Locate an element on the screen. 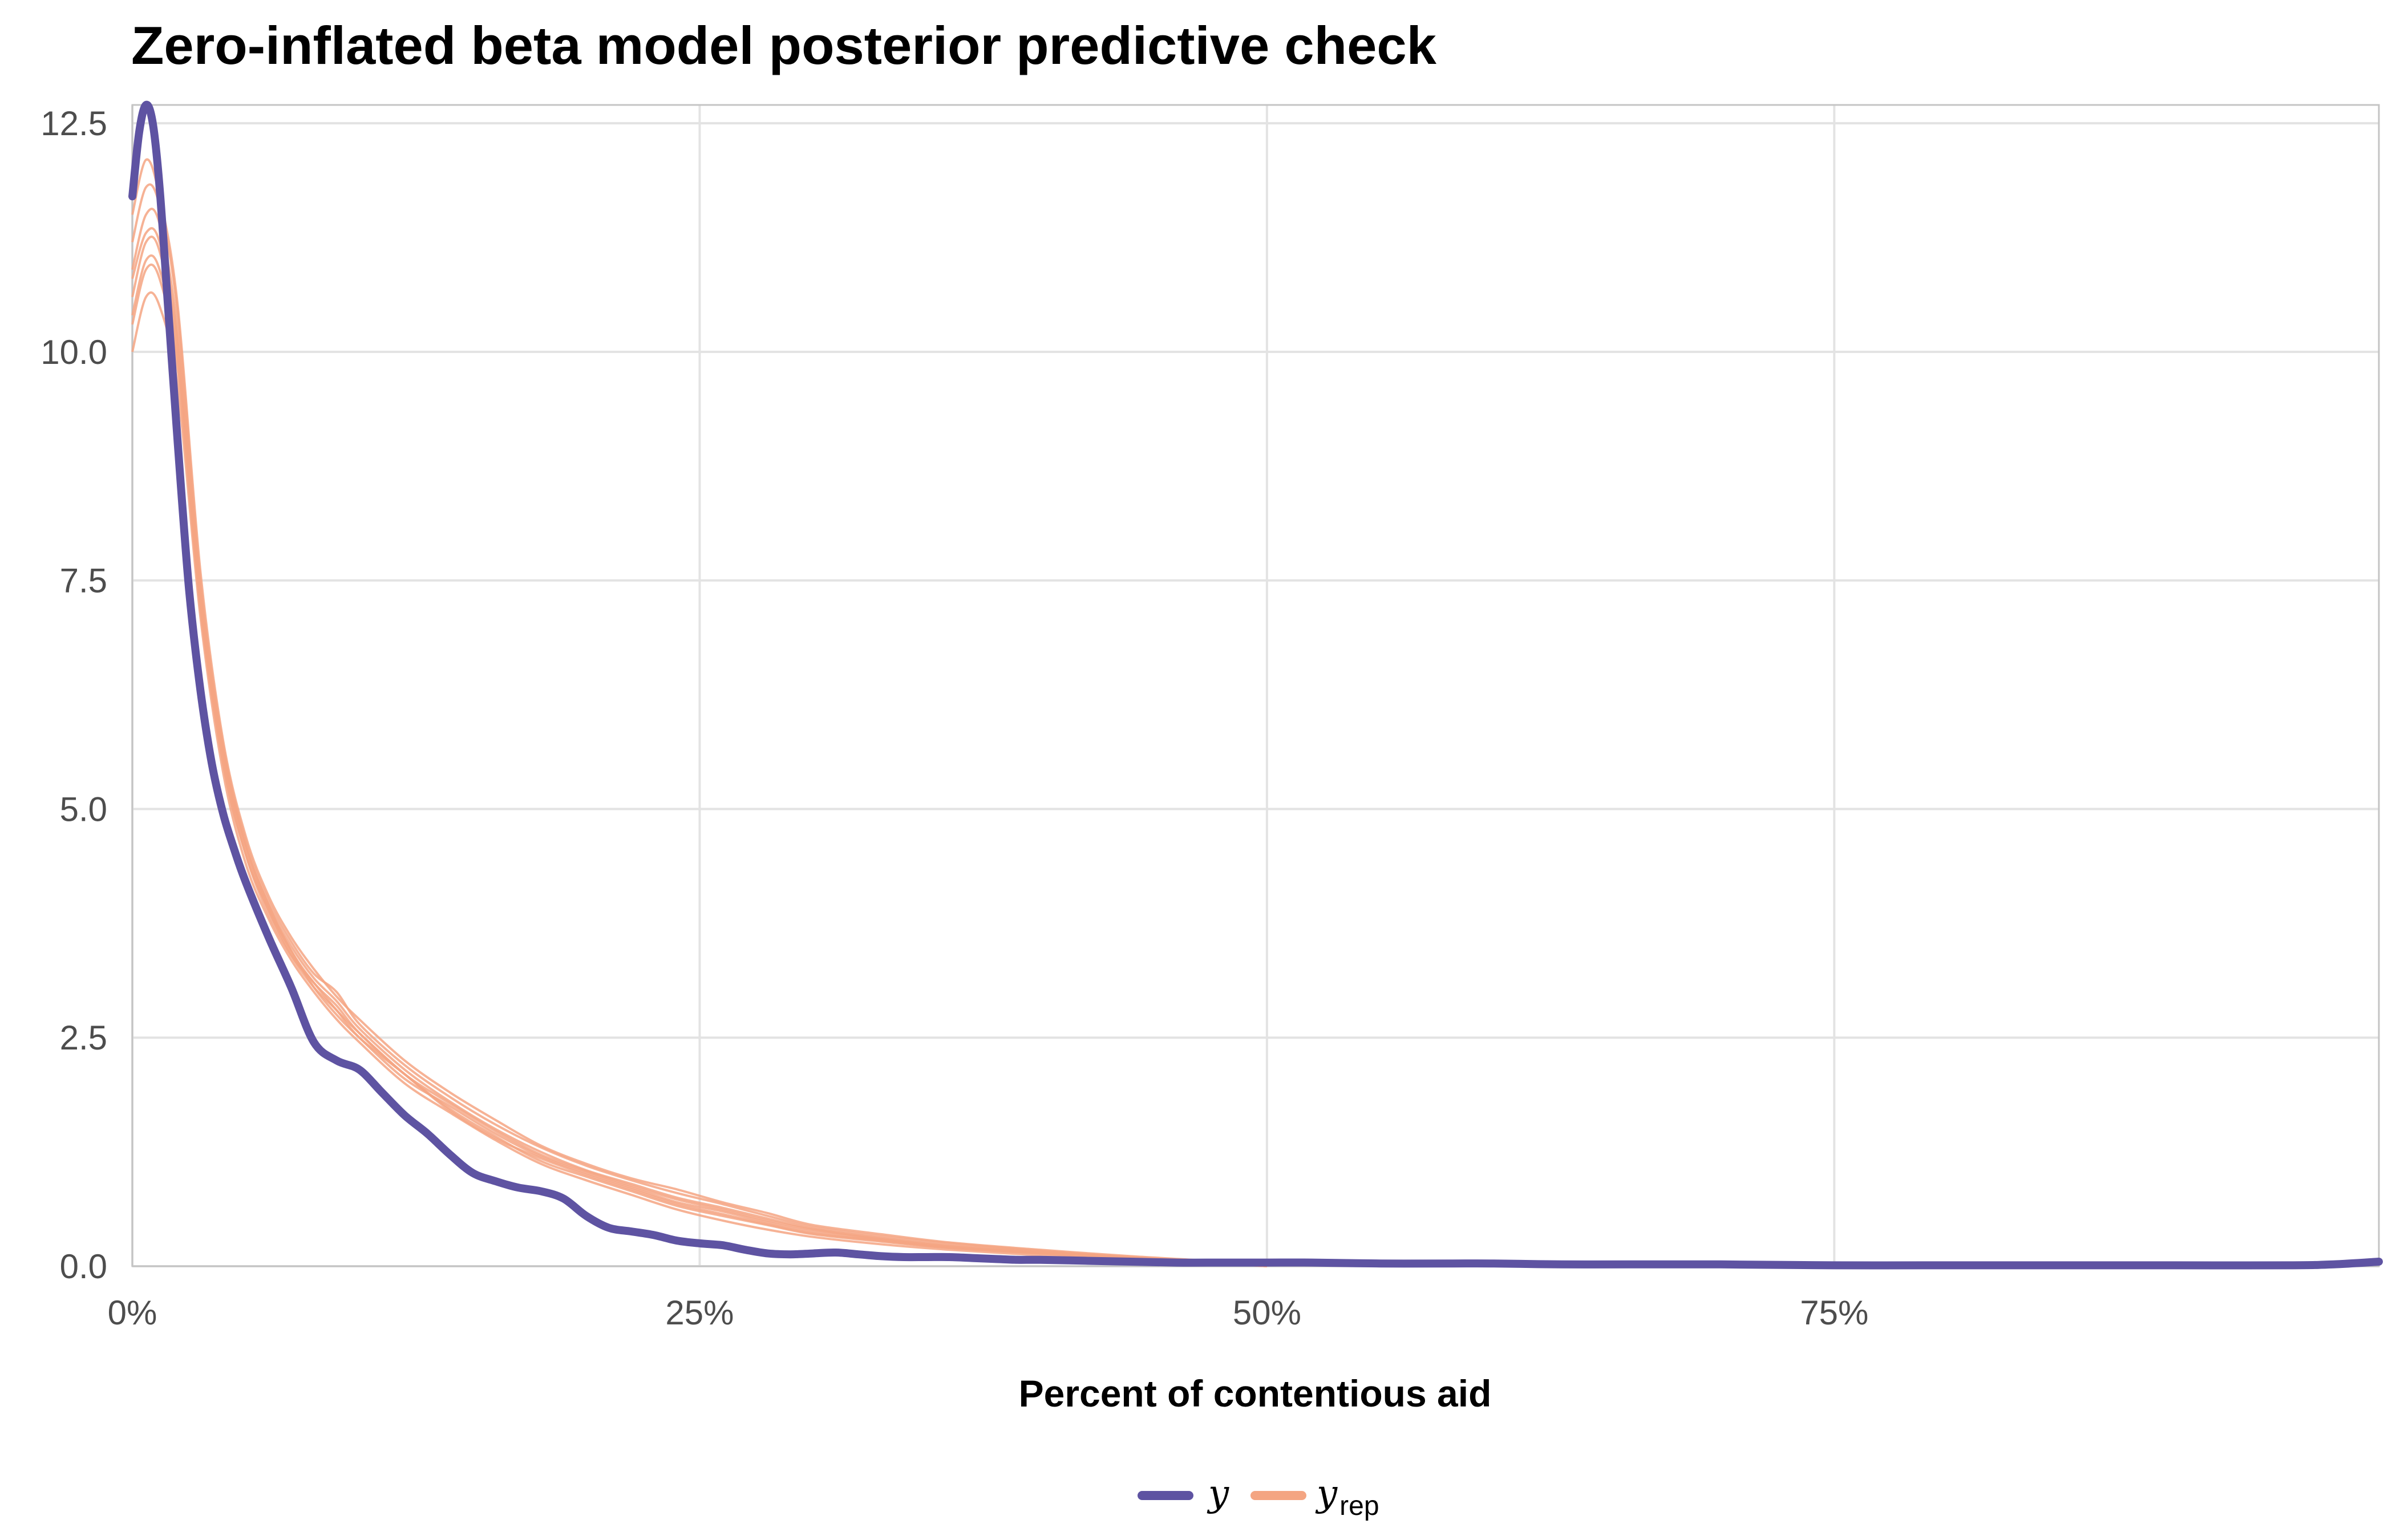  x-tick-label: 75% is located at coordinates (1834, 1313).